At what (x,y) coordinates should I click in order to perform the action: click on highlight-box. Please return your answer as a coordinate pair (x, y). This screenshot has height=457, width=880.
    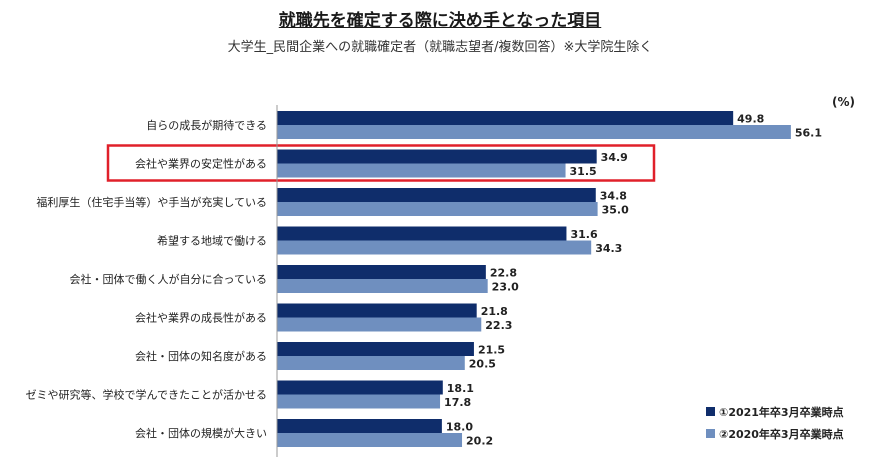
    Looking at the image, I should click on (381, 163).